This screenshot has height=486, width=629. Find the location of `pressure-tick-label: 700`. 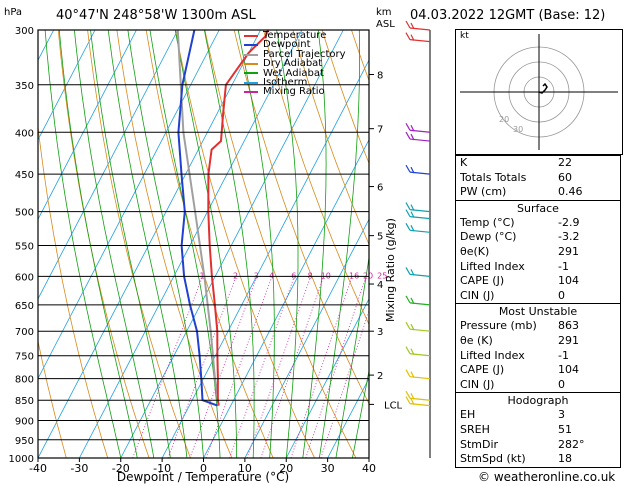

pressure-tick-label: 700 is located at coordinates (24, 332).